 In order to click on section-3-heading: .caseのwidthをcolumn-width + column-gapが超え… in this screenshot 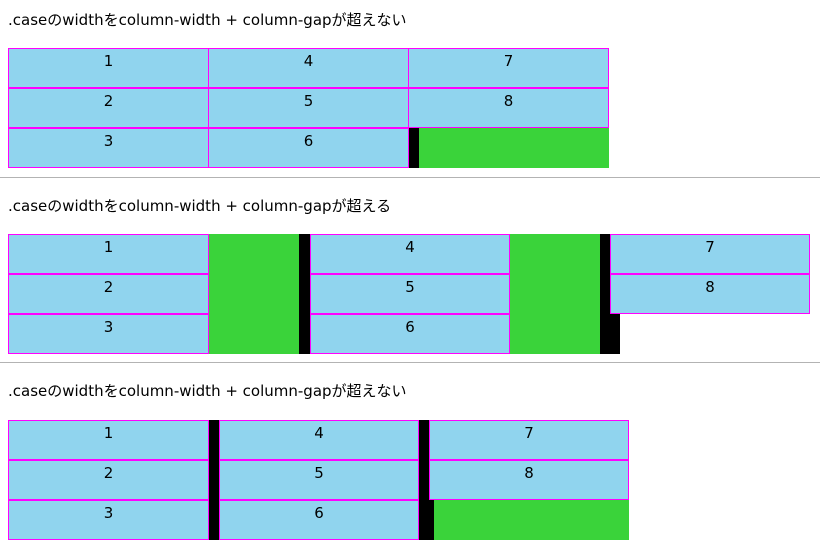, I will do `click(207, 391)`.